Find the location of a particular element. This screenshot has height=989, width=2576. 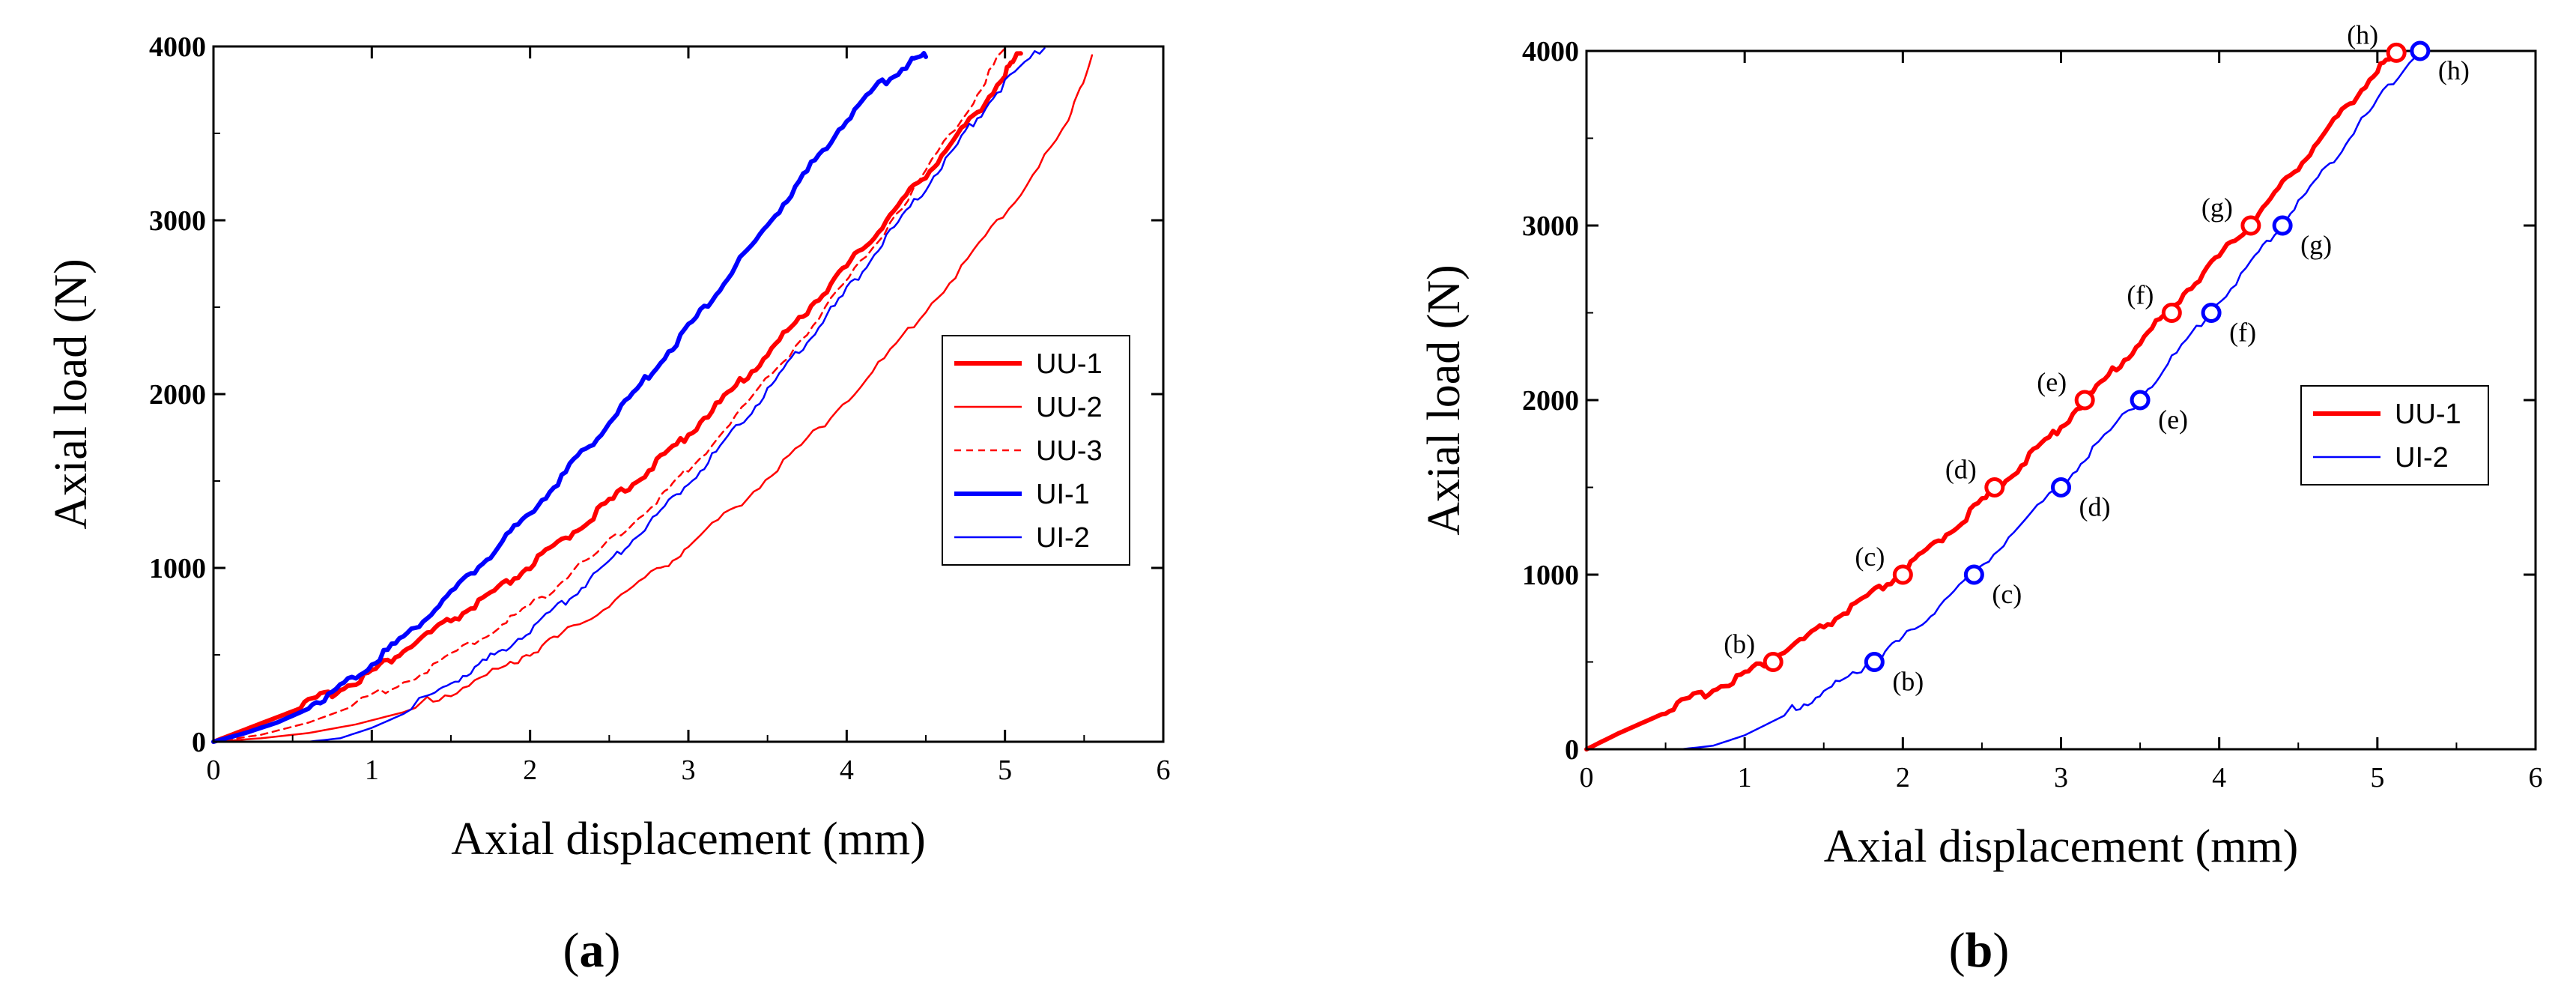

legend-label: UU-2 is located at coordinates (1070, 407).